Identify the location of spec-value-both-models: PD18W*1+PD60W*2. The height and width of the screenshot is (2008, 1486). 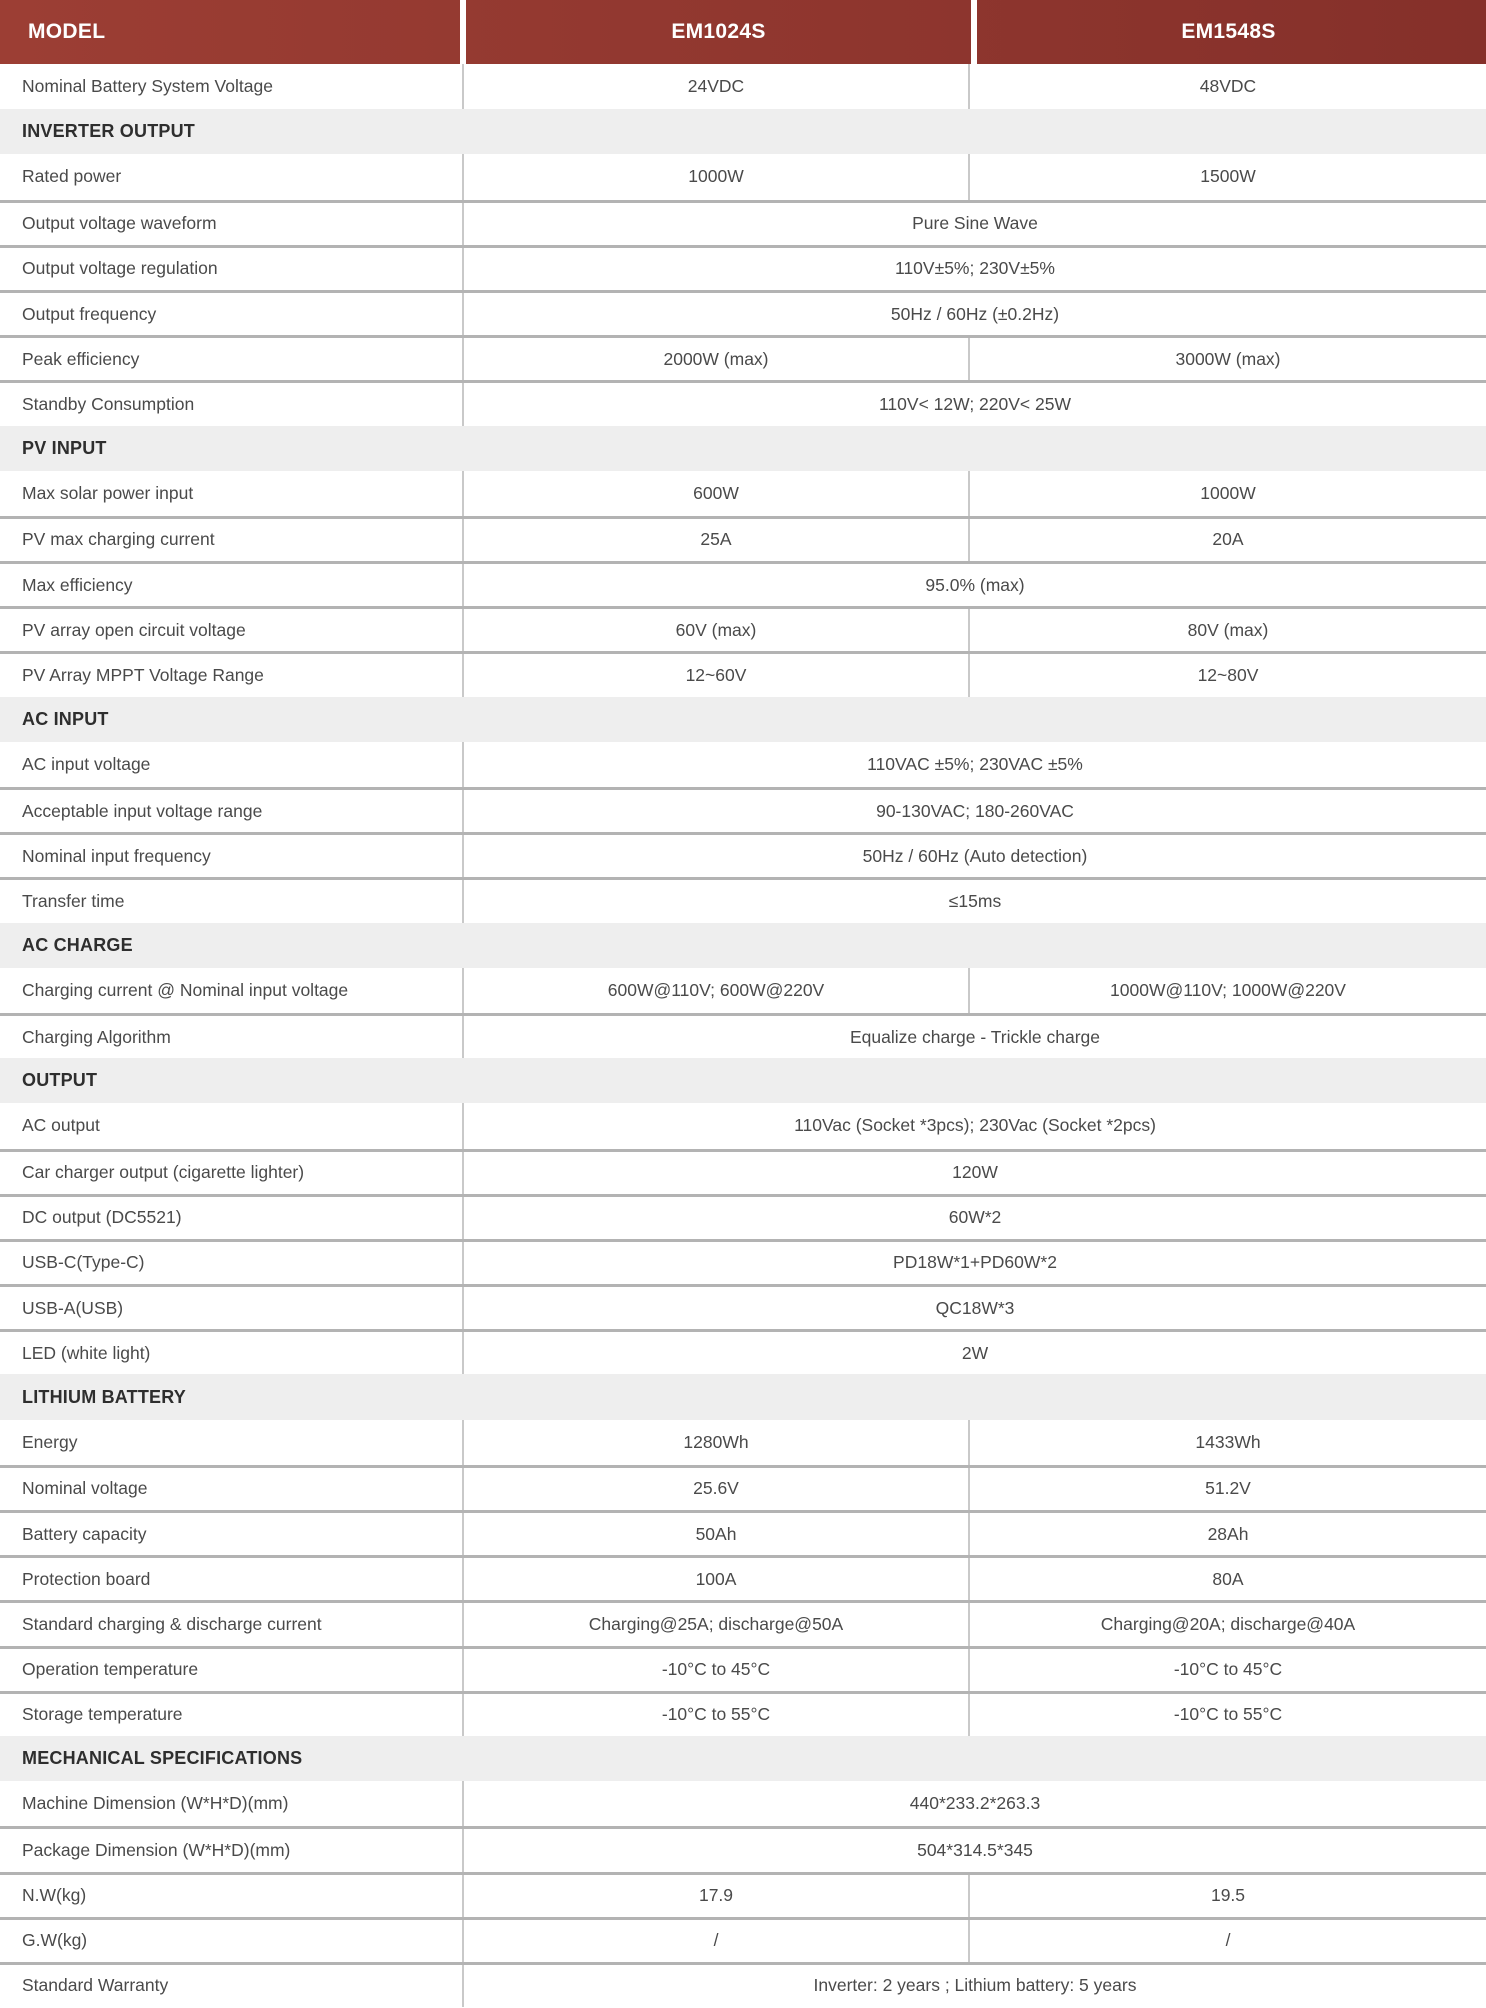
(974, 1263).